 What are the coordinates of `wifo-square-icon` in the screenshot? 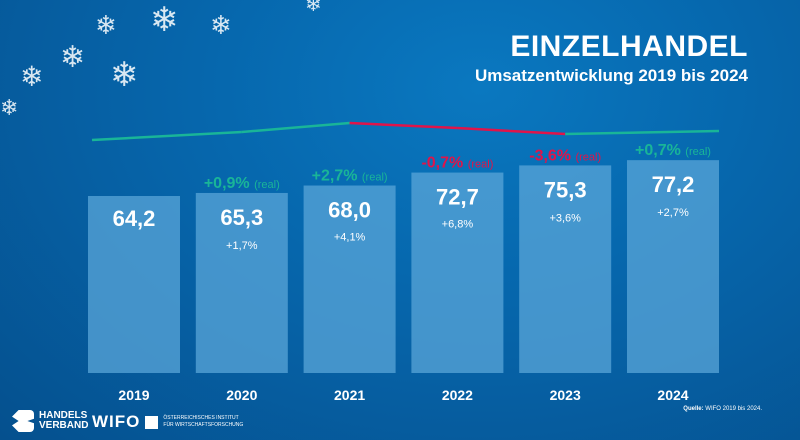 It's located at (152, 422).